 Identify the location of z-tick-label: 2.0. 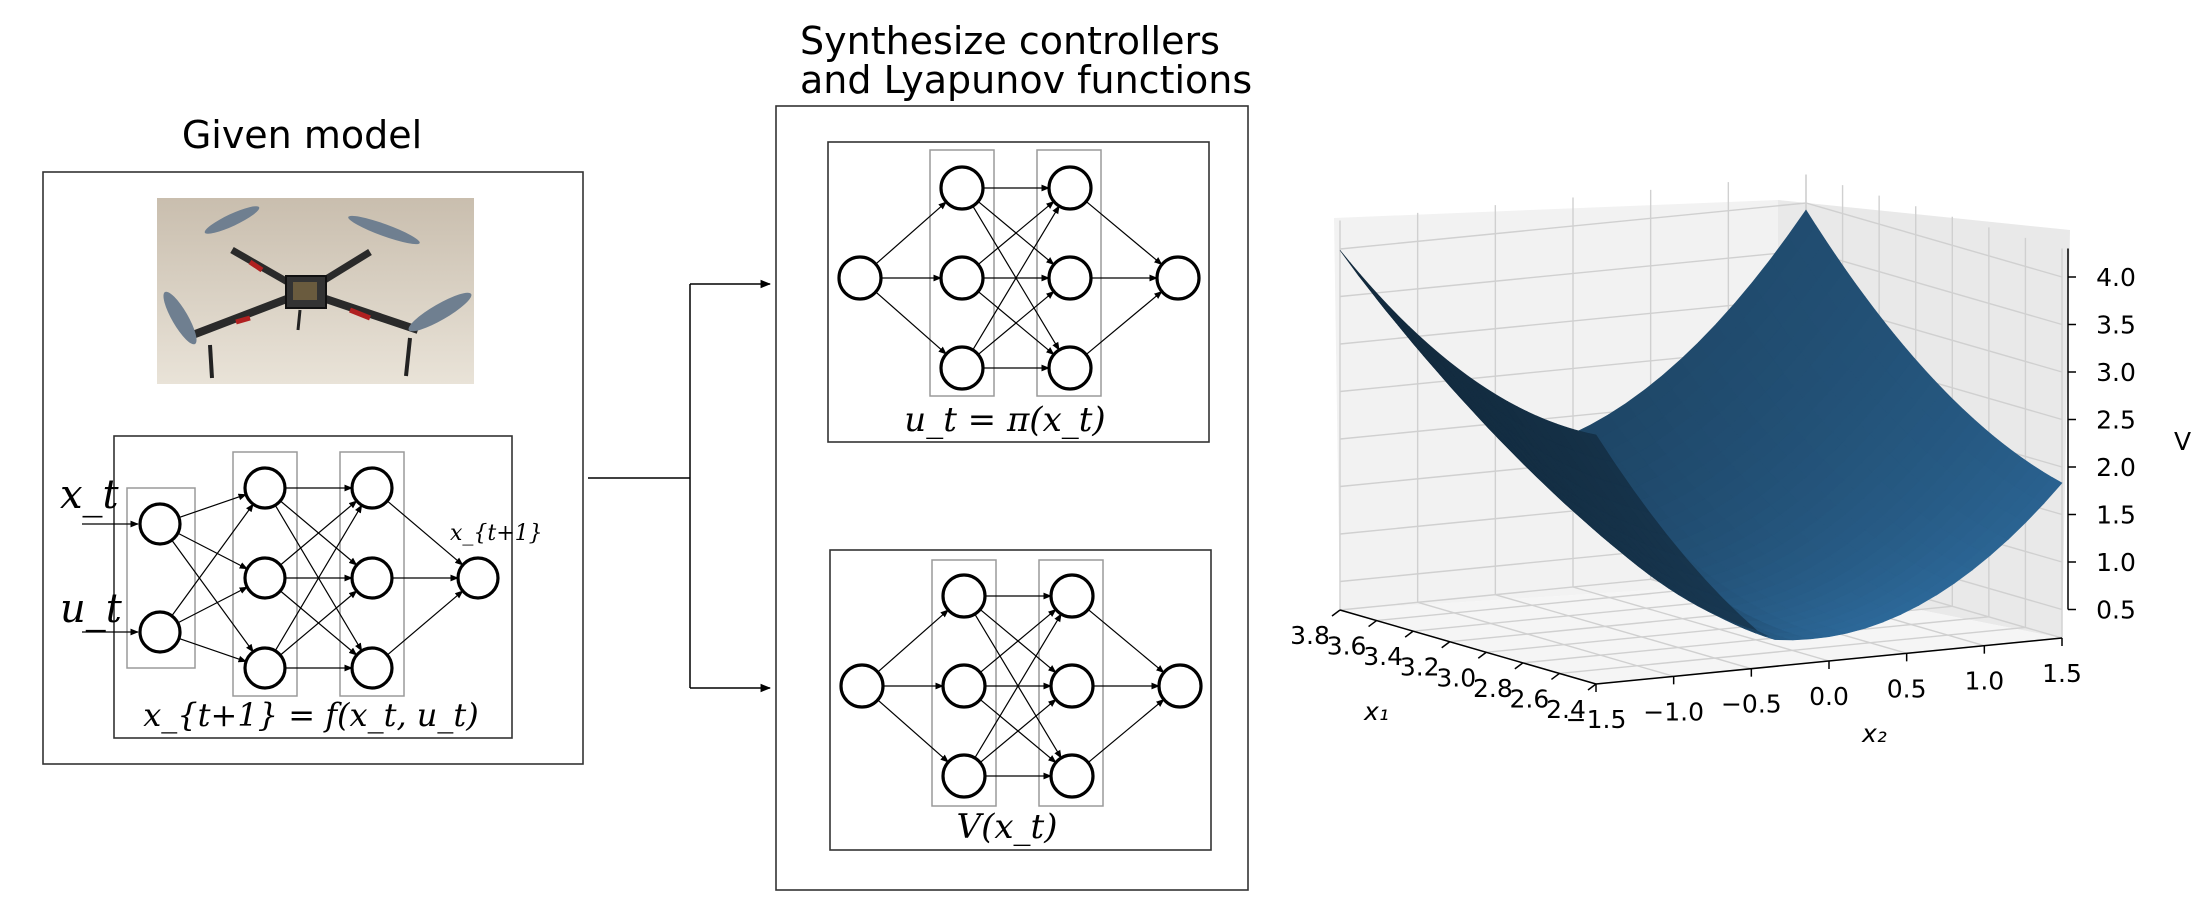
(2116, 467).